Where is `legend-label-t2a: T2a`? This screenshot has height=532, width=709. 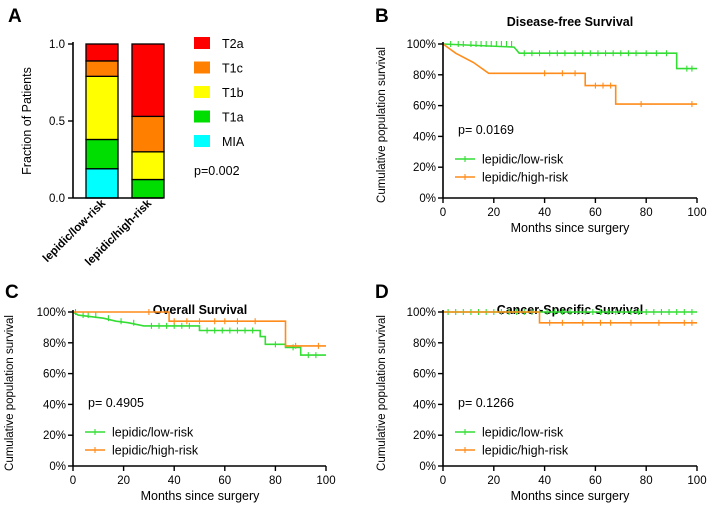
legend-label-t2a: T2a is located at coordinates (233, 44).